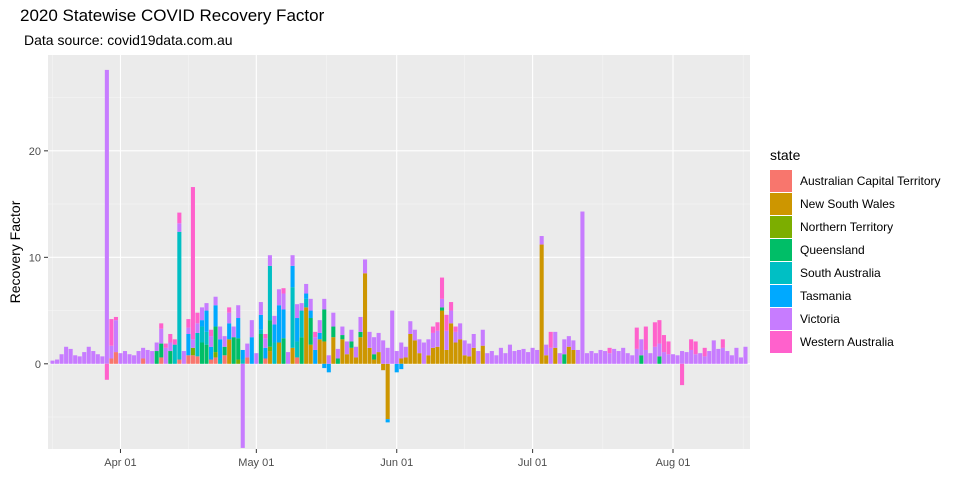 The height and width of the screenshot is (493, 960). What do you see at coordinates (120, 463) in the screenshot?
I see `x-tick-label: Apr 01` at bounding box center [120, 463].